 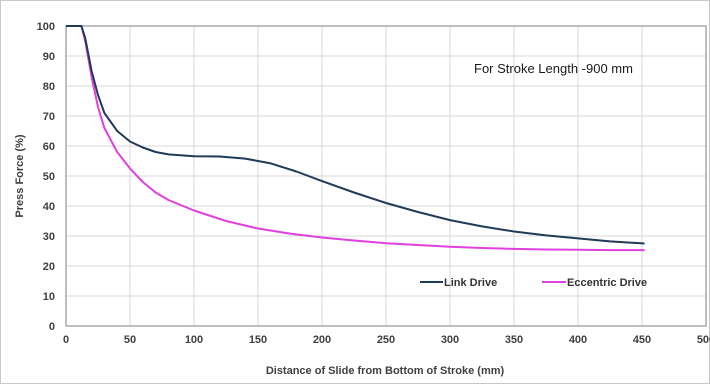 I want to click on x-tick-label: 200, so click(x=322, y=340).